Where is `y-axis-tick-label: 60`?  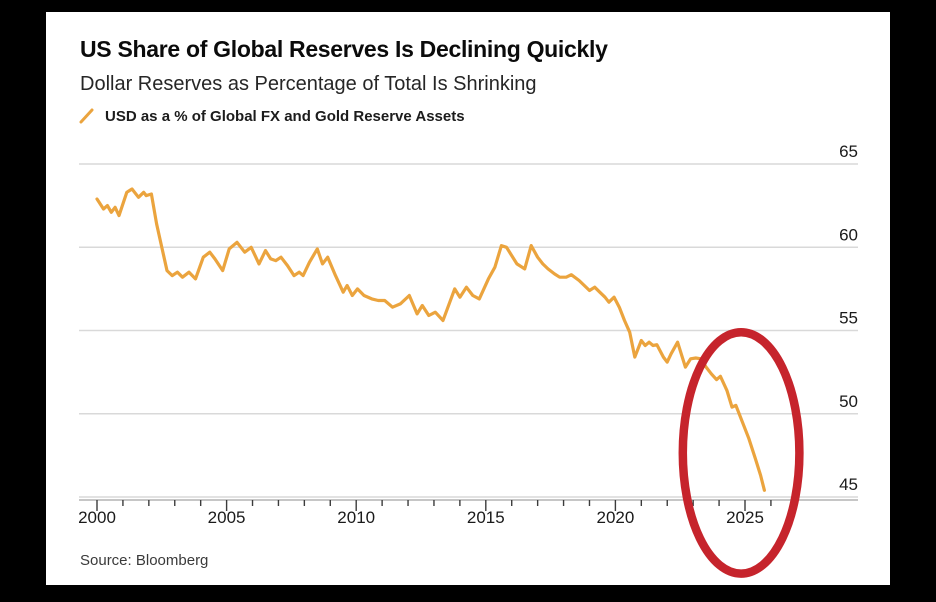
y-axis-tick-label: 60 is located at coordinates (848, 234).